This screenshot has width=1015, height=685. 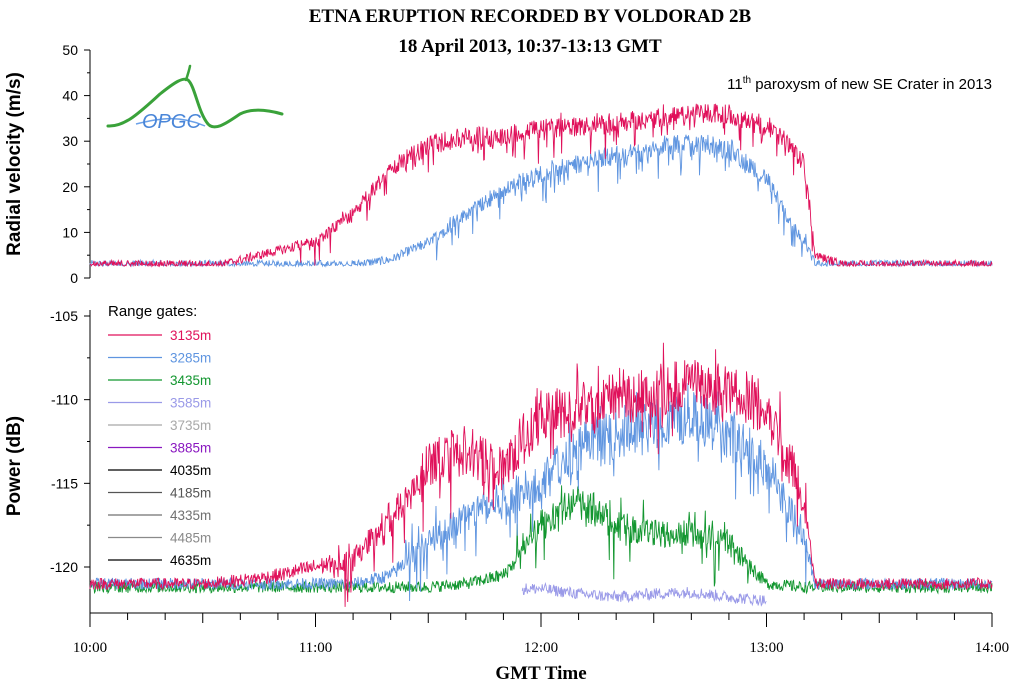 What do you see at coordinates (64, 316) in the screenshot?
I see `y-tick-label: -105` at bounding box center [64, 316].